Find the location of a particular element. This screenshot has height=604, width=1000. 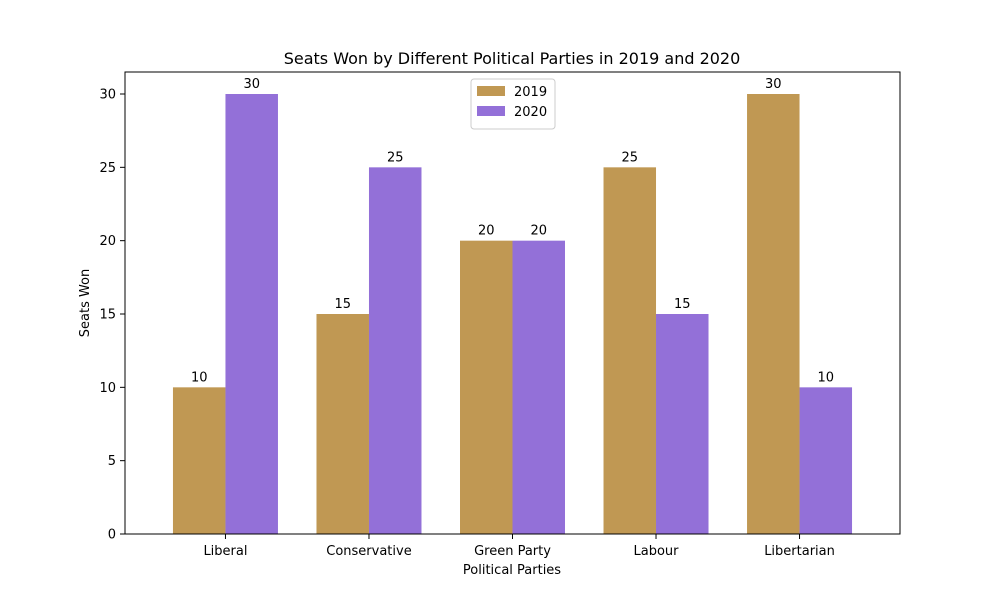

x-tick-label: Conservative is located at coordinates (368, 551).